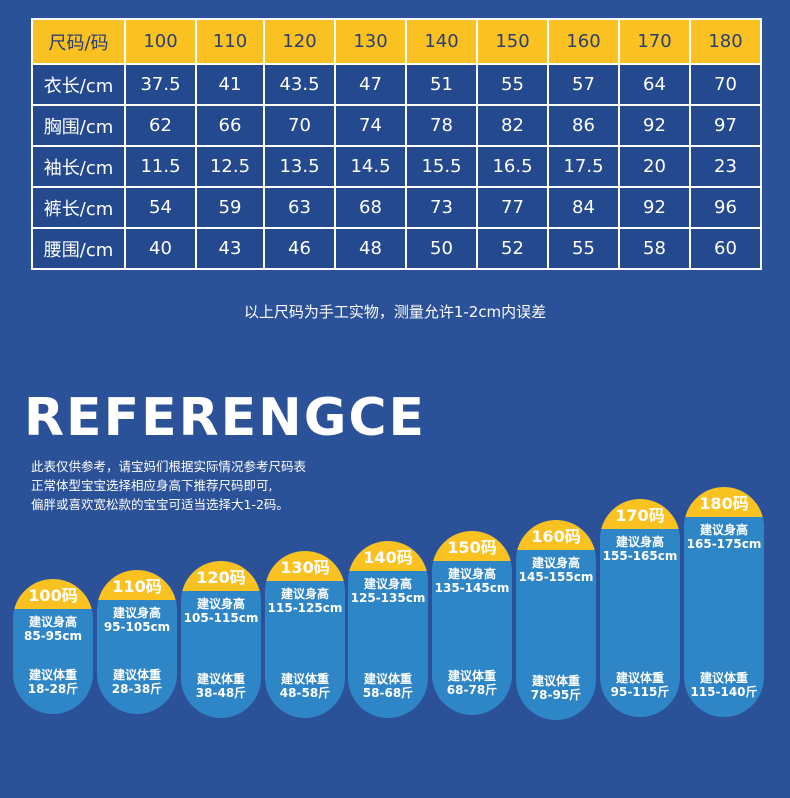 The image size is (790, 798). What do you see at coordinates (53, 682) in the screenshot?
I see `weight-block: 建议体重 18-28斤` at bounding box center [53, 682].